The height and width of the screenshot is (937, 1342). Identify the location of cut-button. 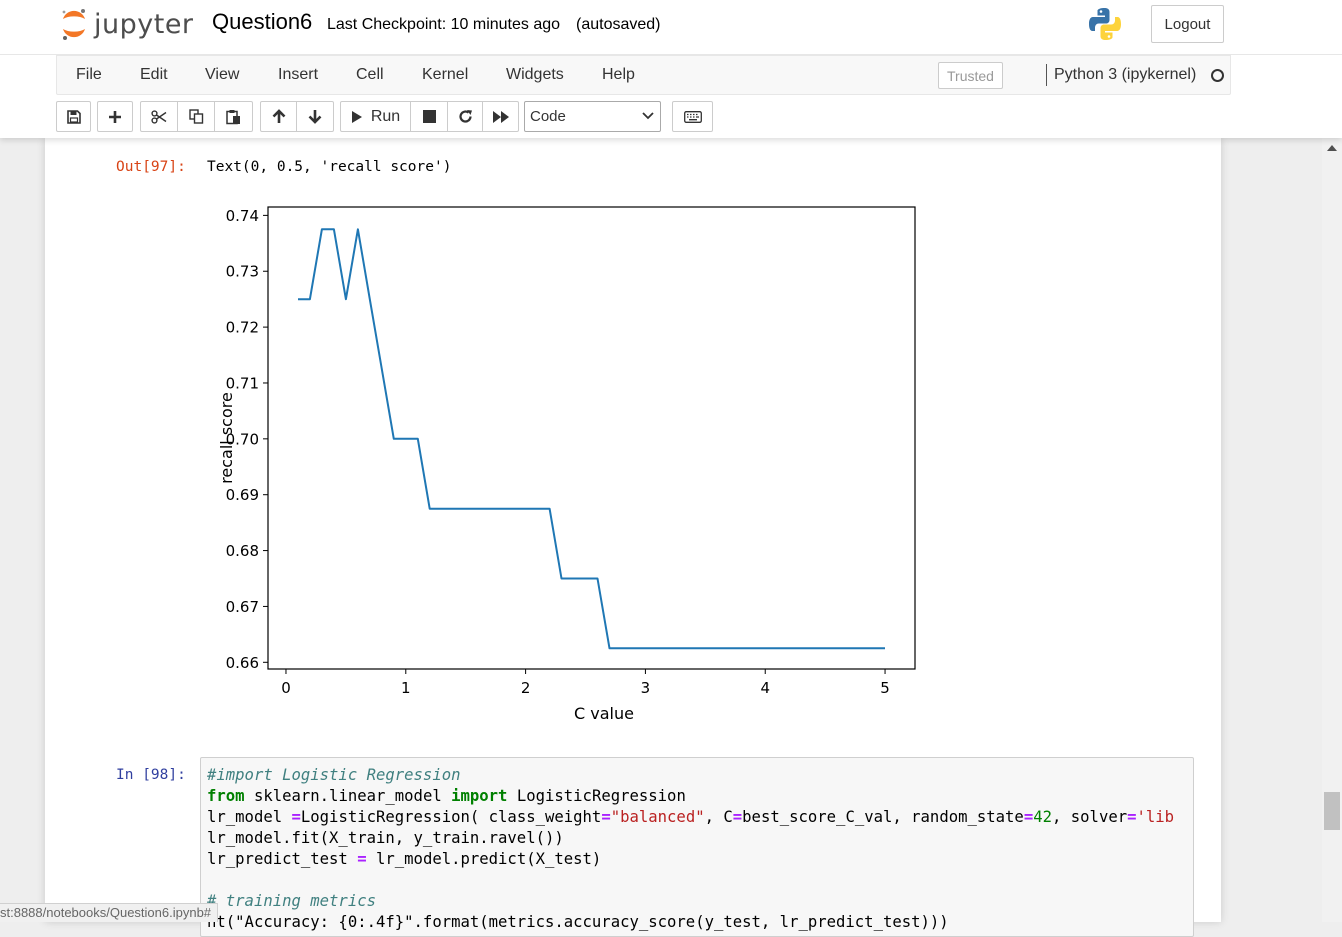
(159, 116).